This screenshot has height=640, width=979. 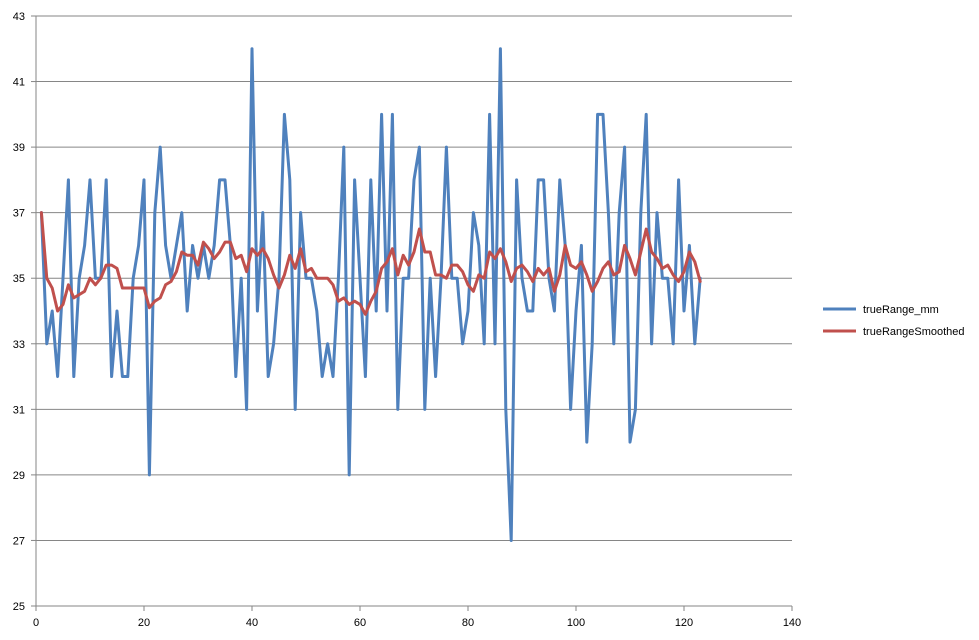 I want to click on x-tick-label: 120, so click(x=684, y=623).